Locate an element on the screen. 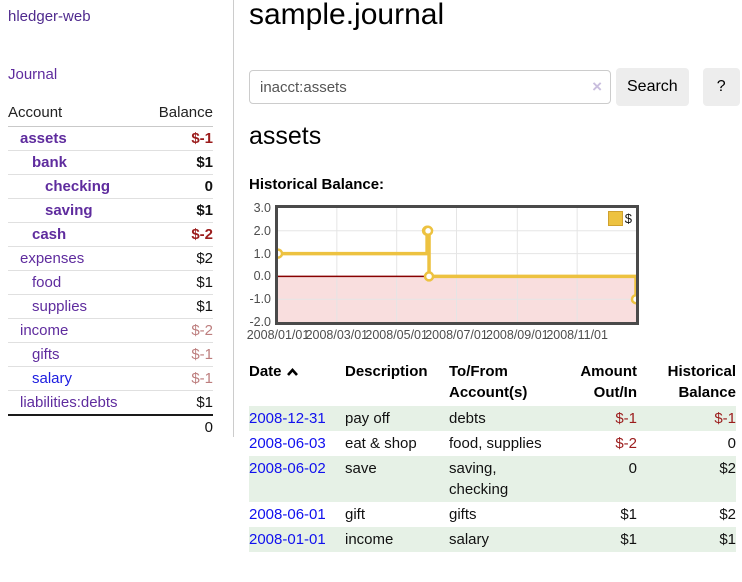 The height and width of the screenshot is (582, 742). account-name-cell: saving is located at coordinates (76, 211).